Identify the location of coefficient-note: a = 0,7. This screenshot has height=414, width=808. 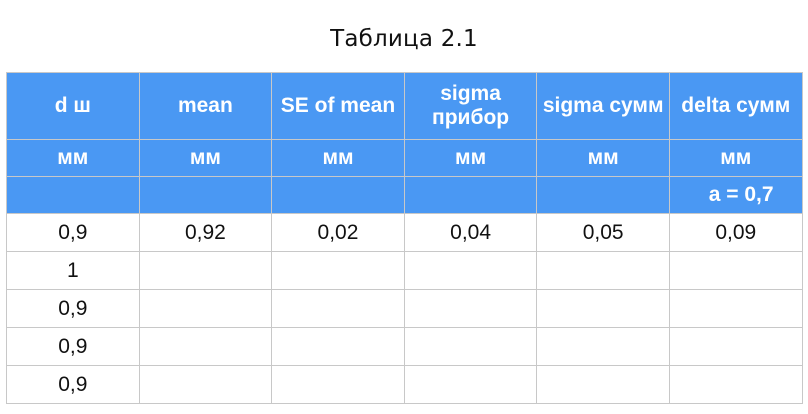
(735, 195).